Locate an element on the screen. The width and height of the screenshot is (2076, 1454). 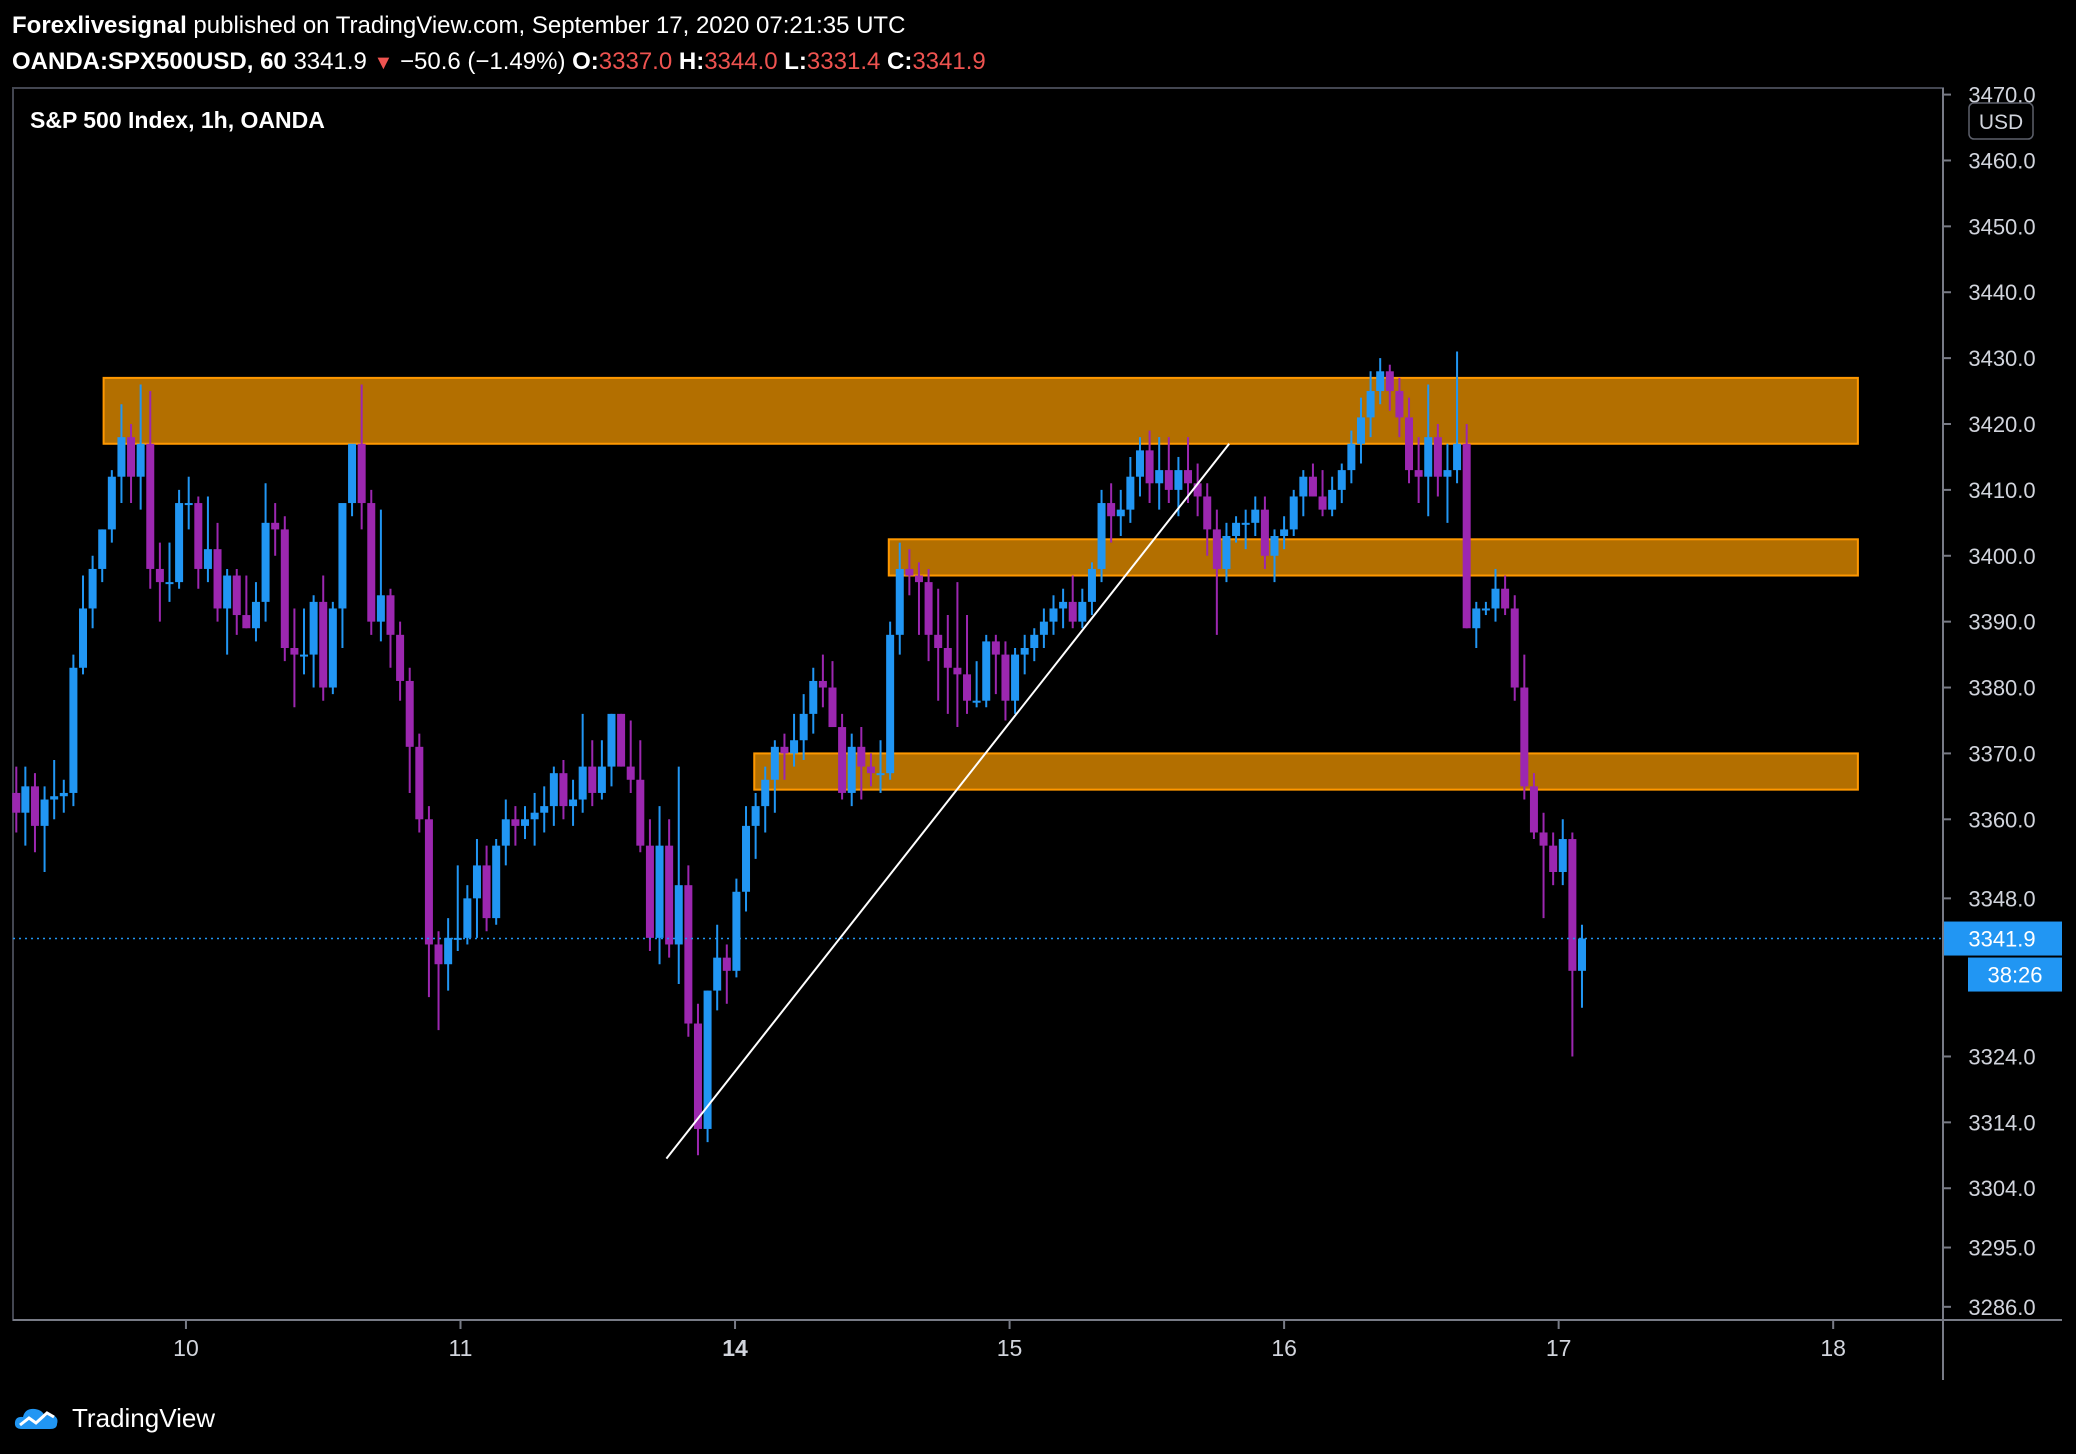
publisher-name: Forexlivesignal is located at coordinates (99, 25).